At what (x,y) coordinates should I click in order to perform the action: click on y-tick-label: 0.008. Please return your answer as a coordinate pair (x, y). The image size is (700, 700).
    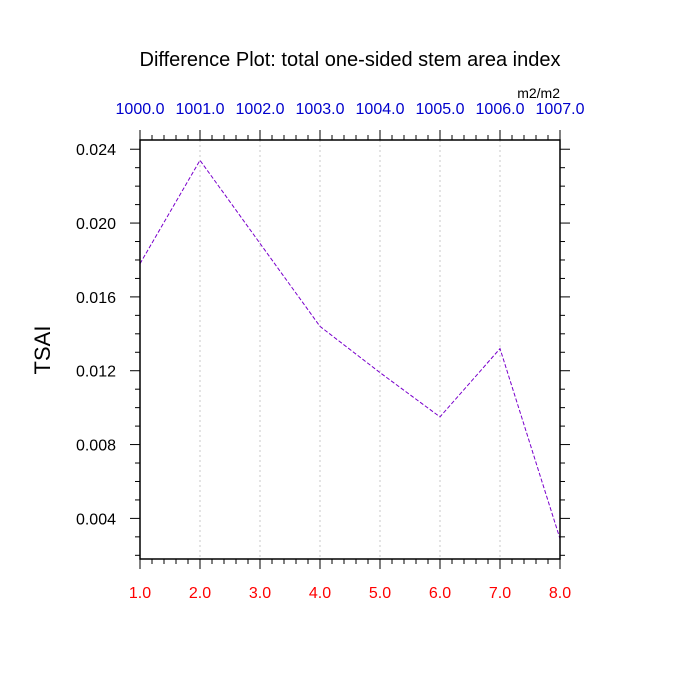
    Looking at the image, I should click on (96, 446).